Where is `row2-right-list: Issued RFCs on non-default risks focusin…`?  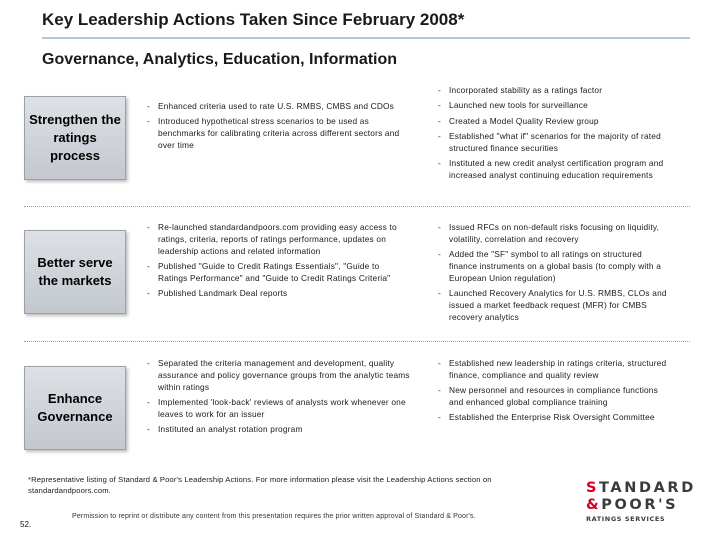
row2-right-list: Issued RFCs on non-default risks focusin… is located at coordinates (553, 274).